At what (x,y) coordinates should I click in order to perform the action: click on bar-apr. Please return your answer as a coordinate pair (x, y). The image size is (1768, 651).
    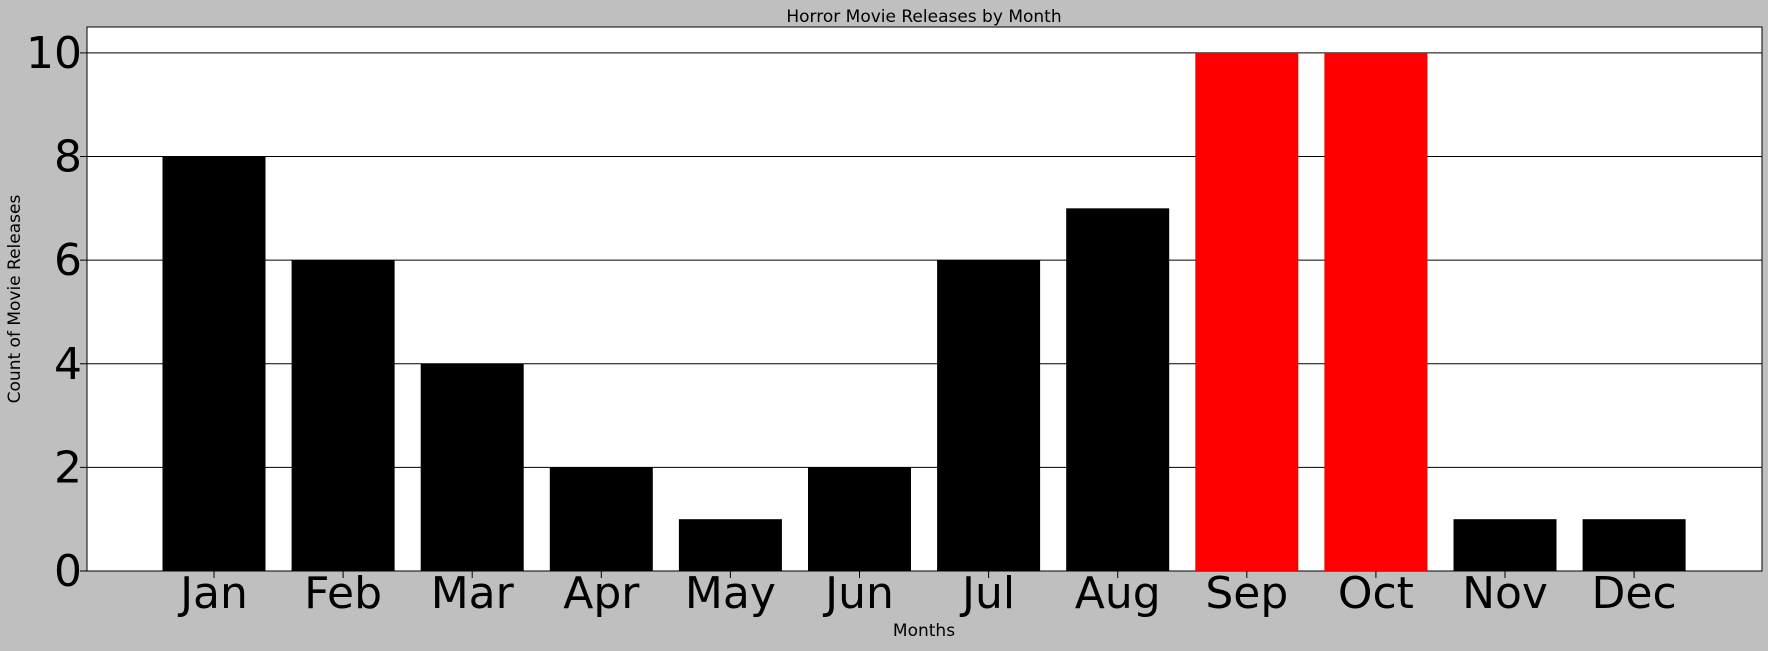
    Looking at the image, I should click on (601, 519).